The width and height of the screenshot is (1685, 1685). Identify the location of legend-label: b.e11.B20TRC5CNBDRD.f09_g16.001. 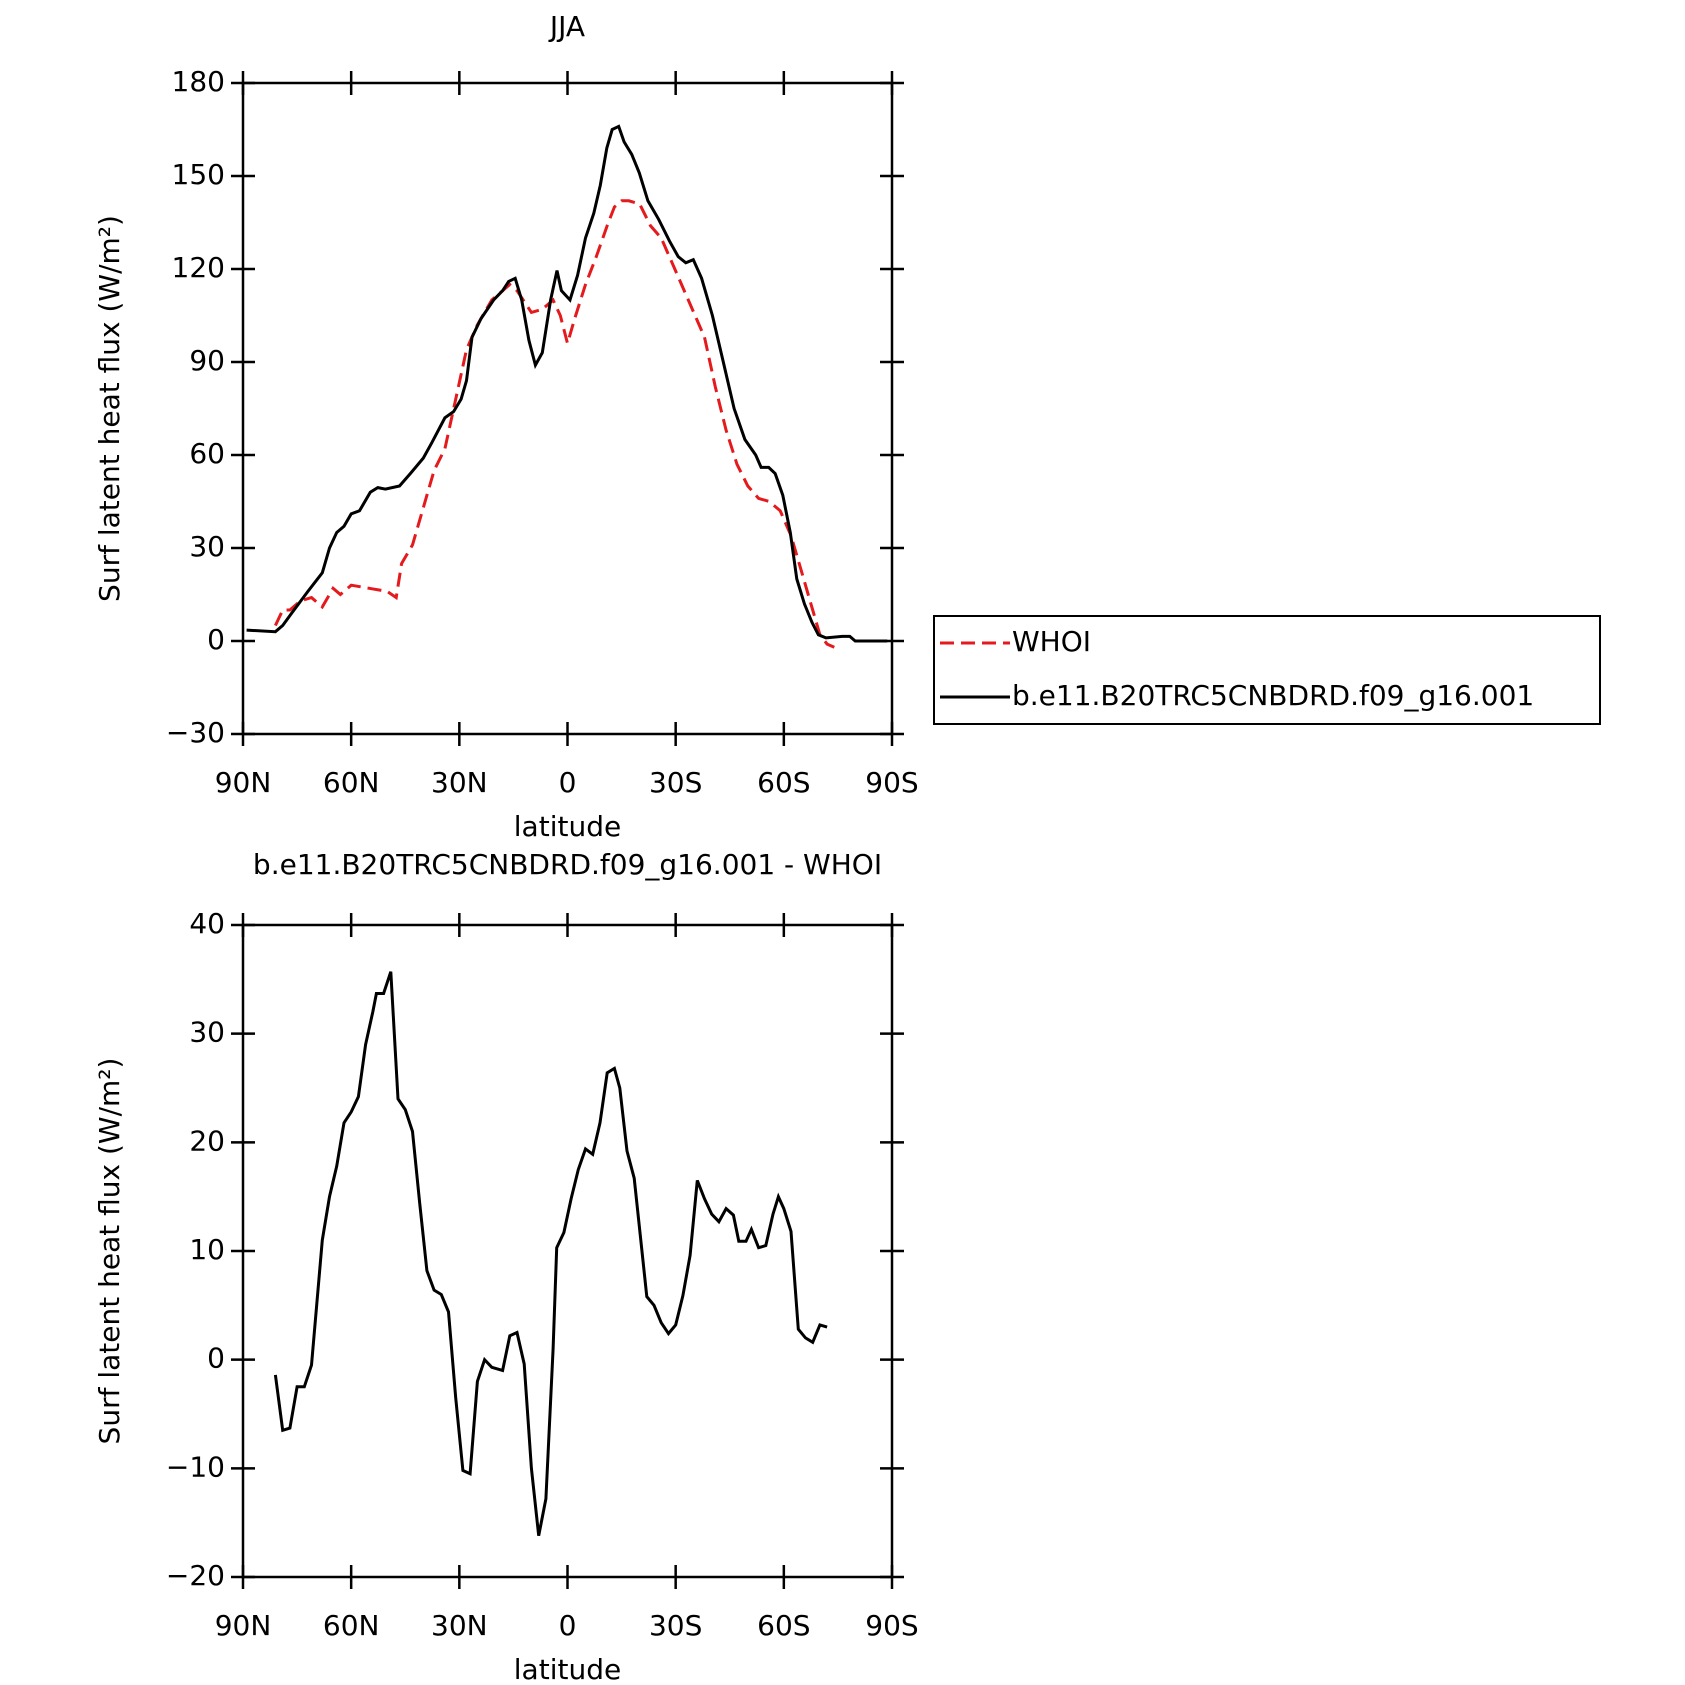
(1273, 695).